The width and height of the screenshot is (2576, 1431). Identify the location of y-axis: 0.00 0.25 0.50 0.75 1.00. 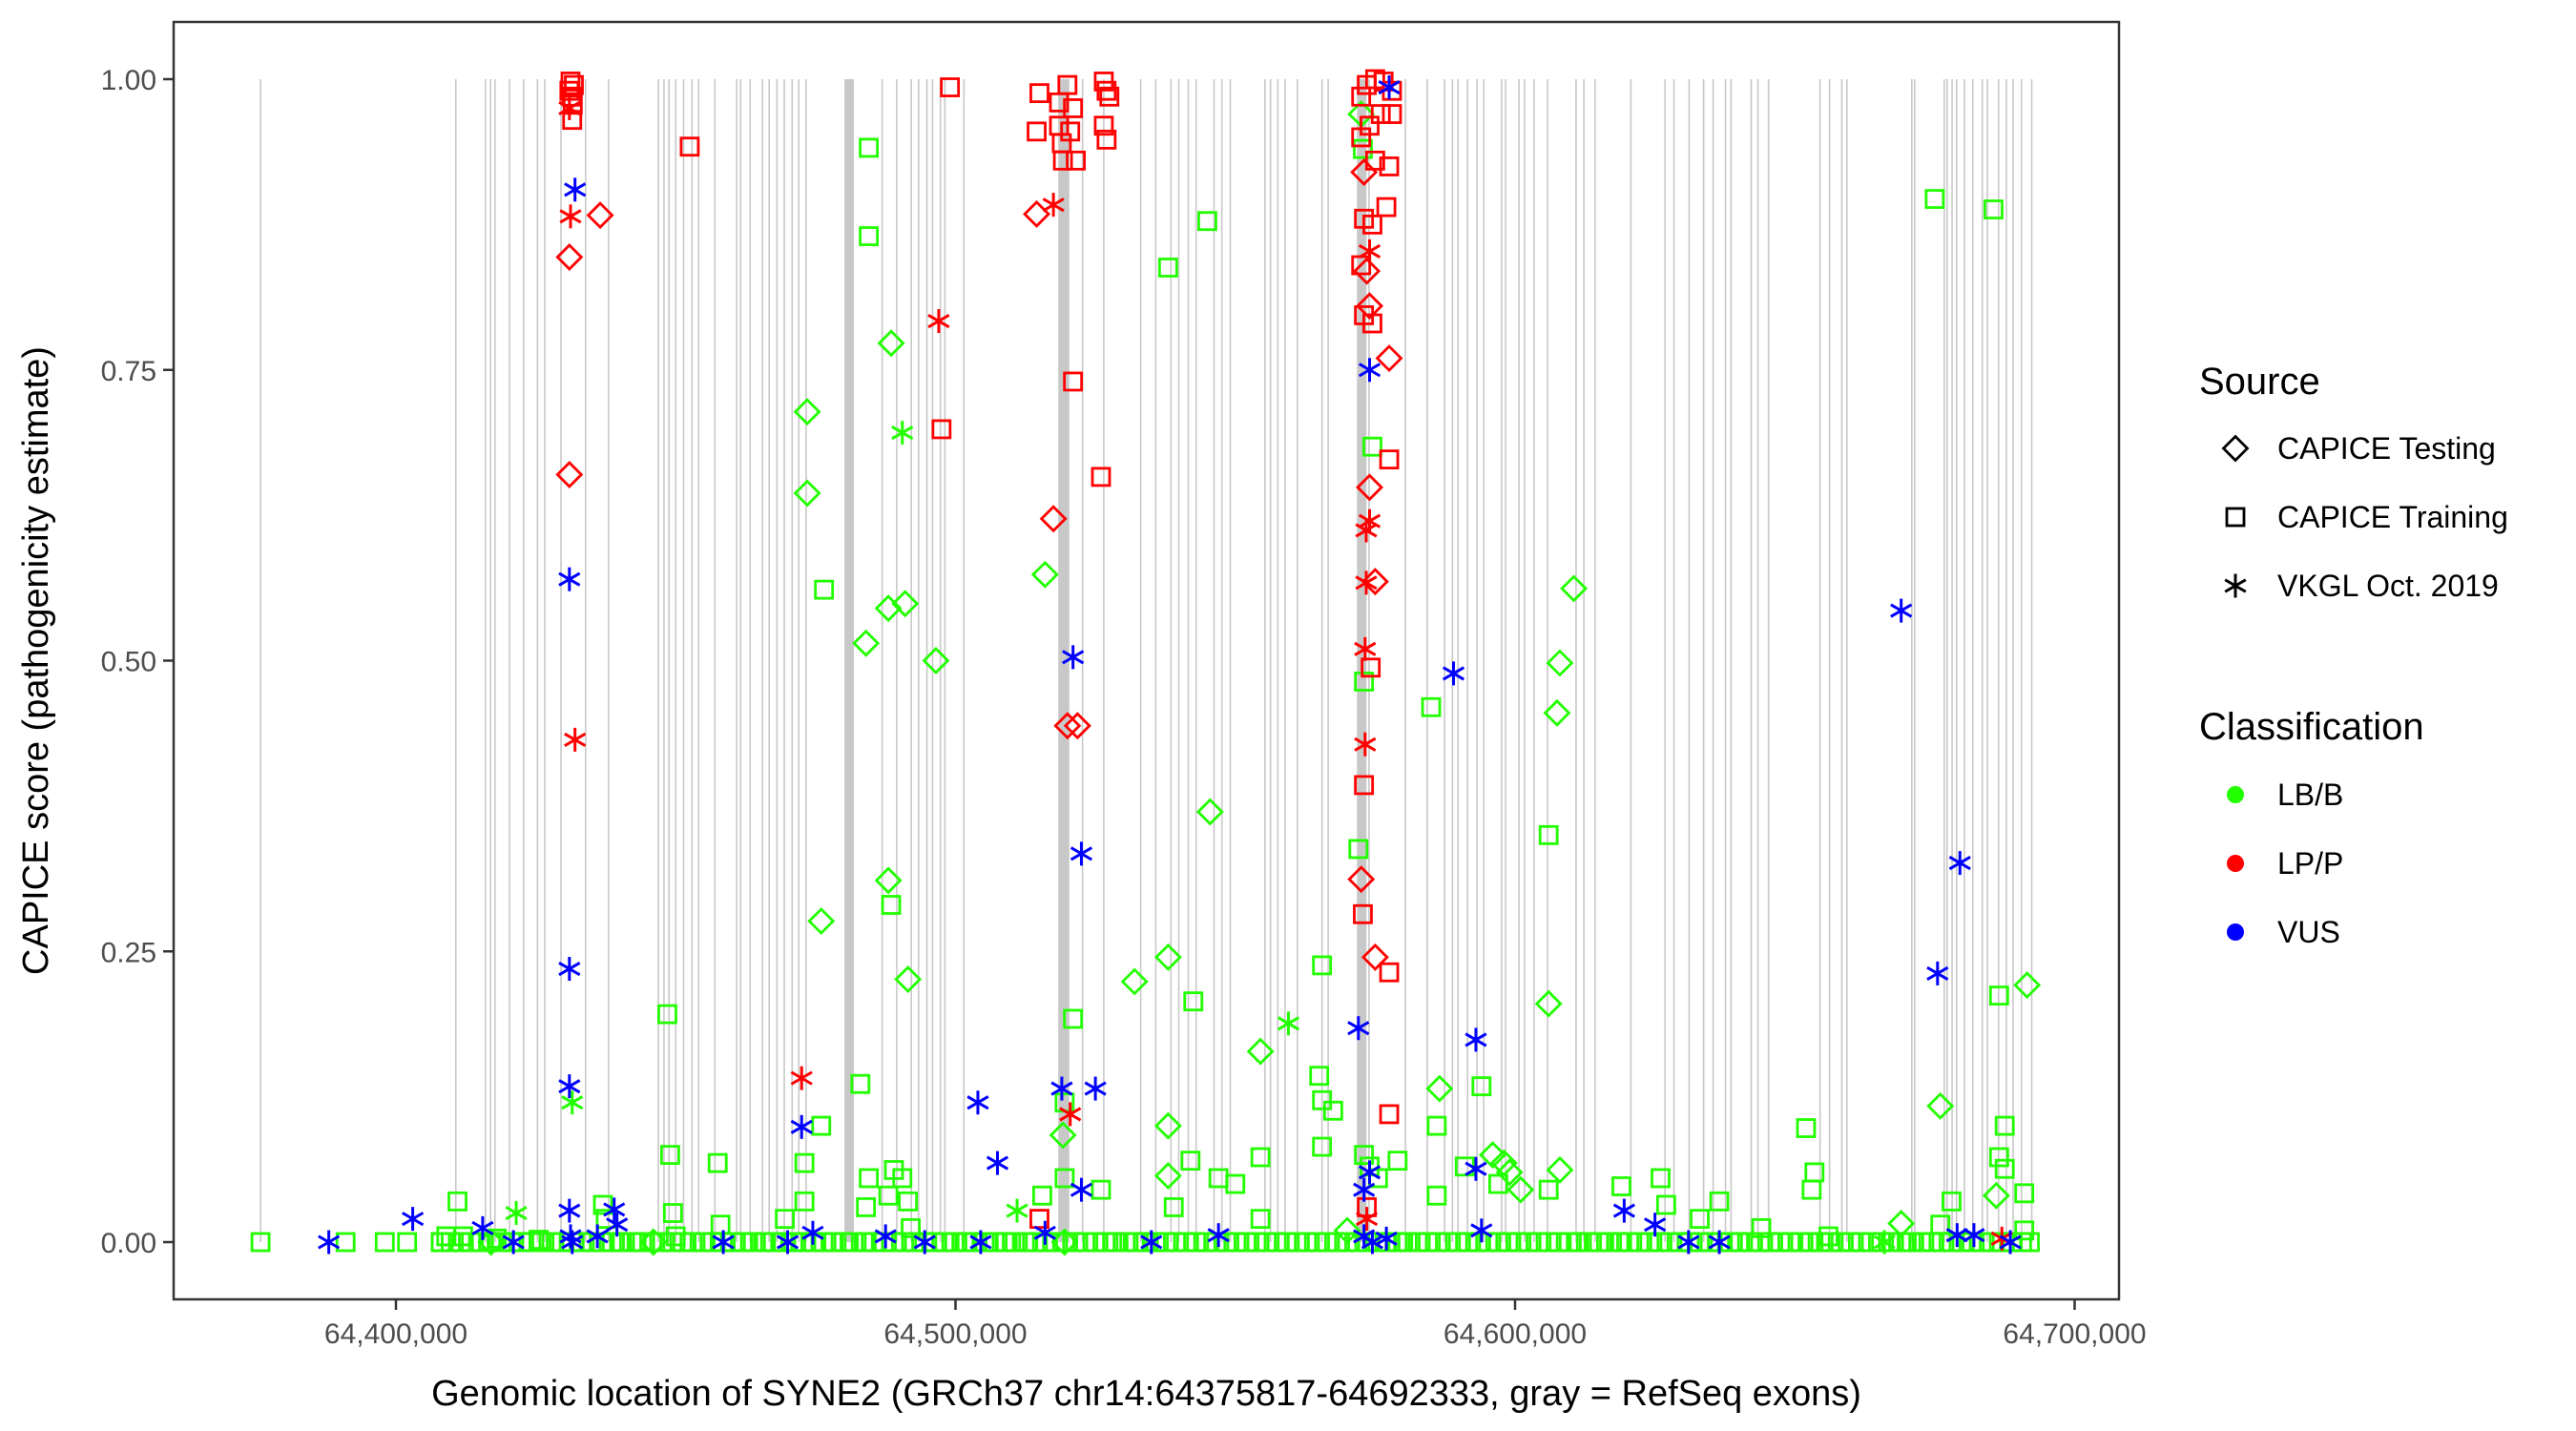
(137, 662).